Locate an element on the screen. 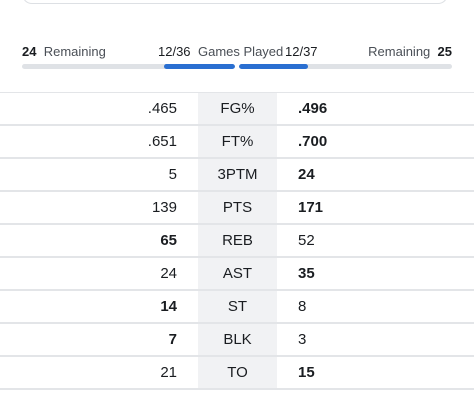 This screenshot has width=474, height=417. stat-row-ft: .651 FT% .700 is located at coordinates (237, 142).